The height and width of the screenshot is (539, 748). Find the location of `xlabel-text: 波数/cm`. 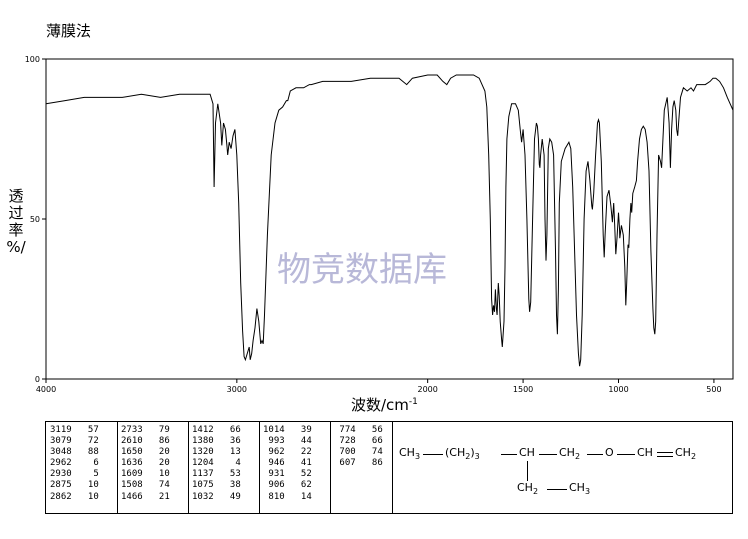

xlabel-text: 波数/cm is located at coordinates (380, 405).